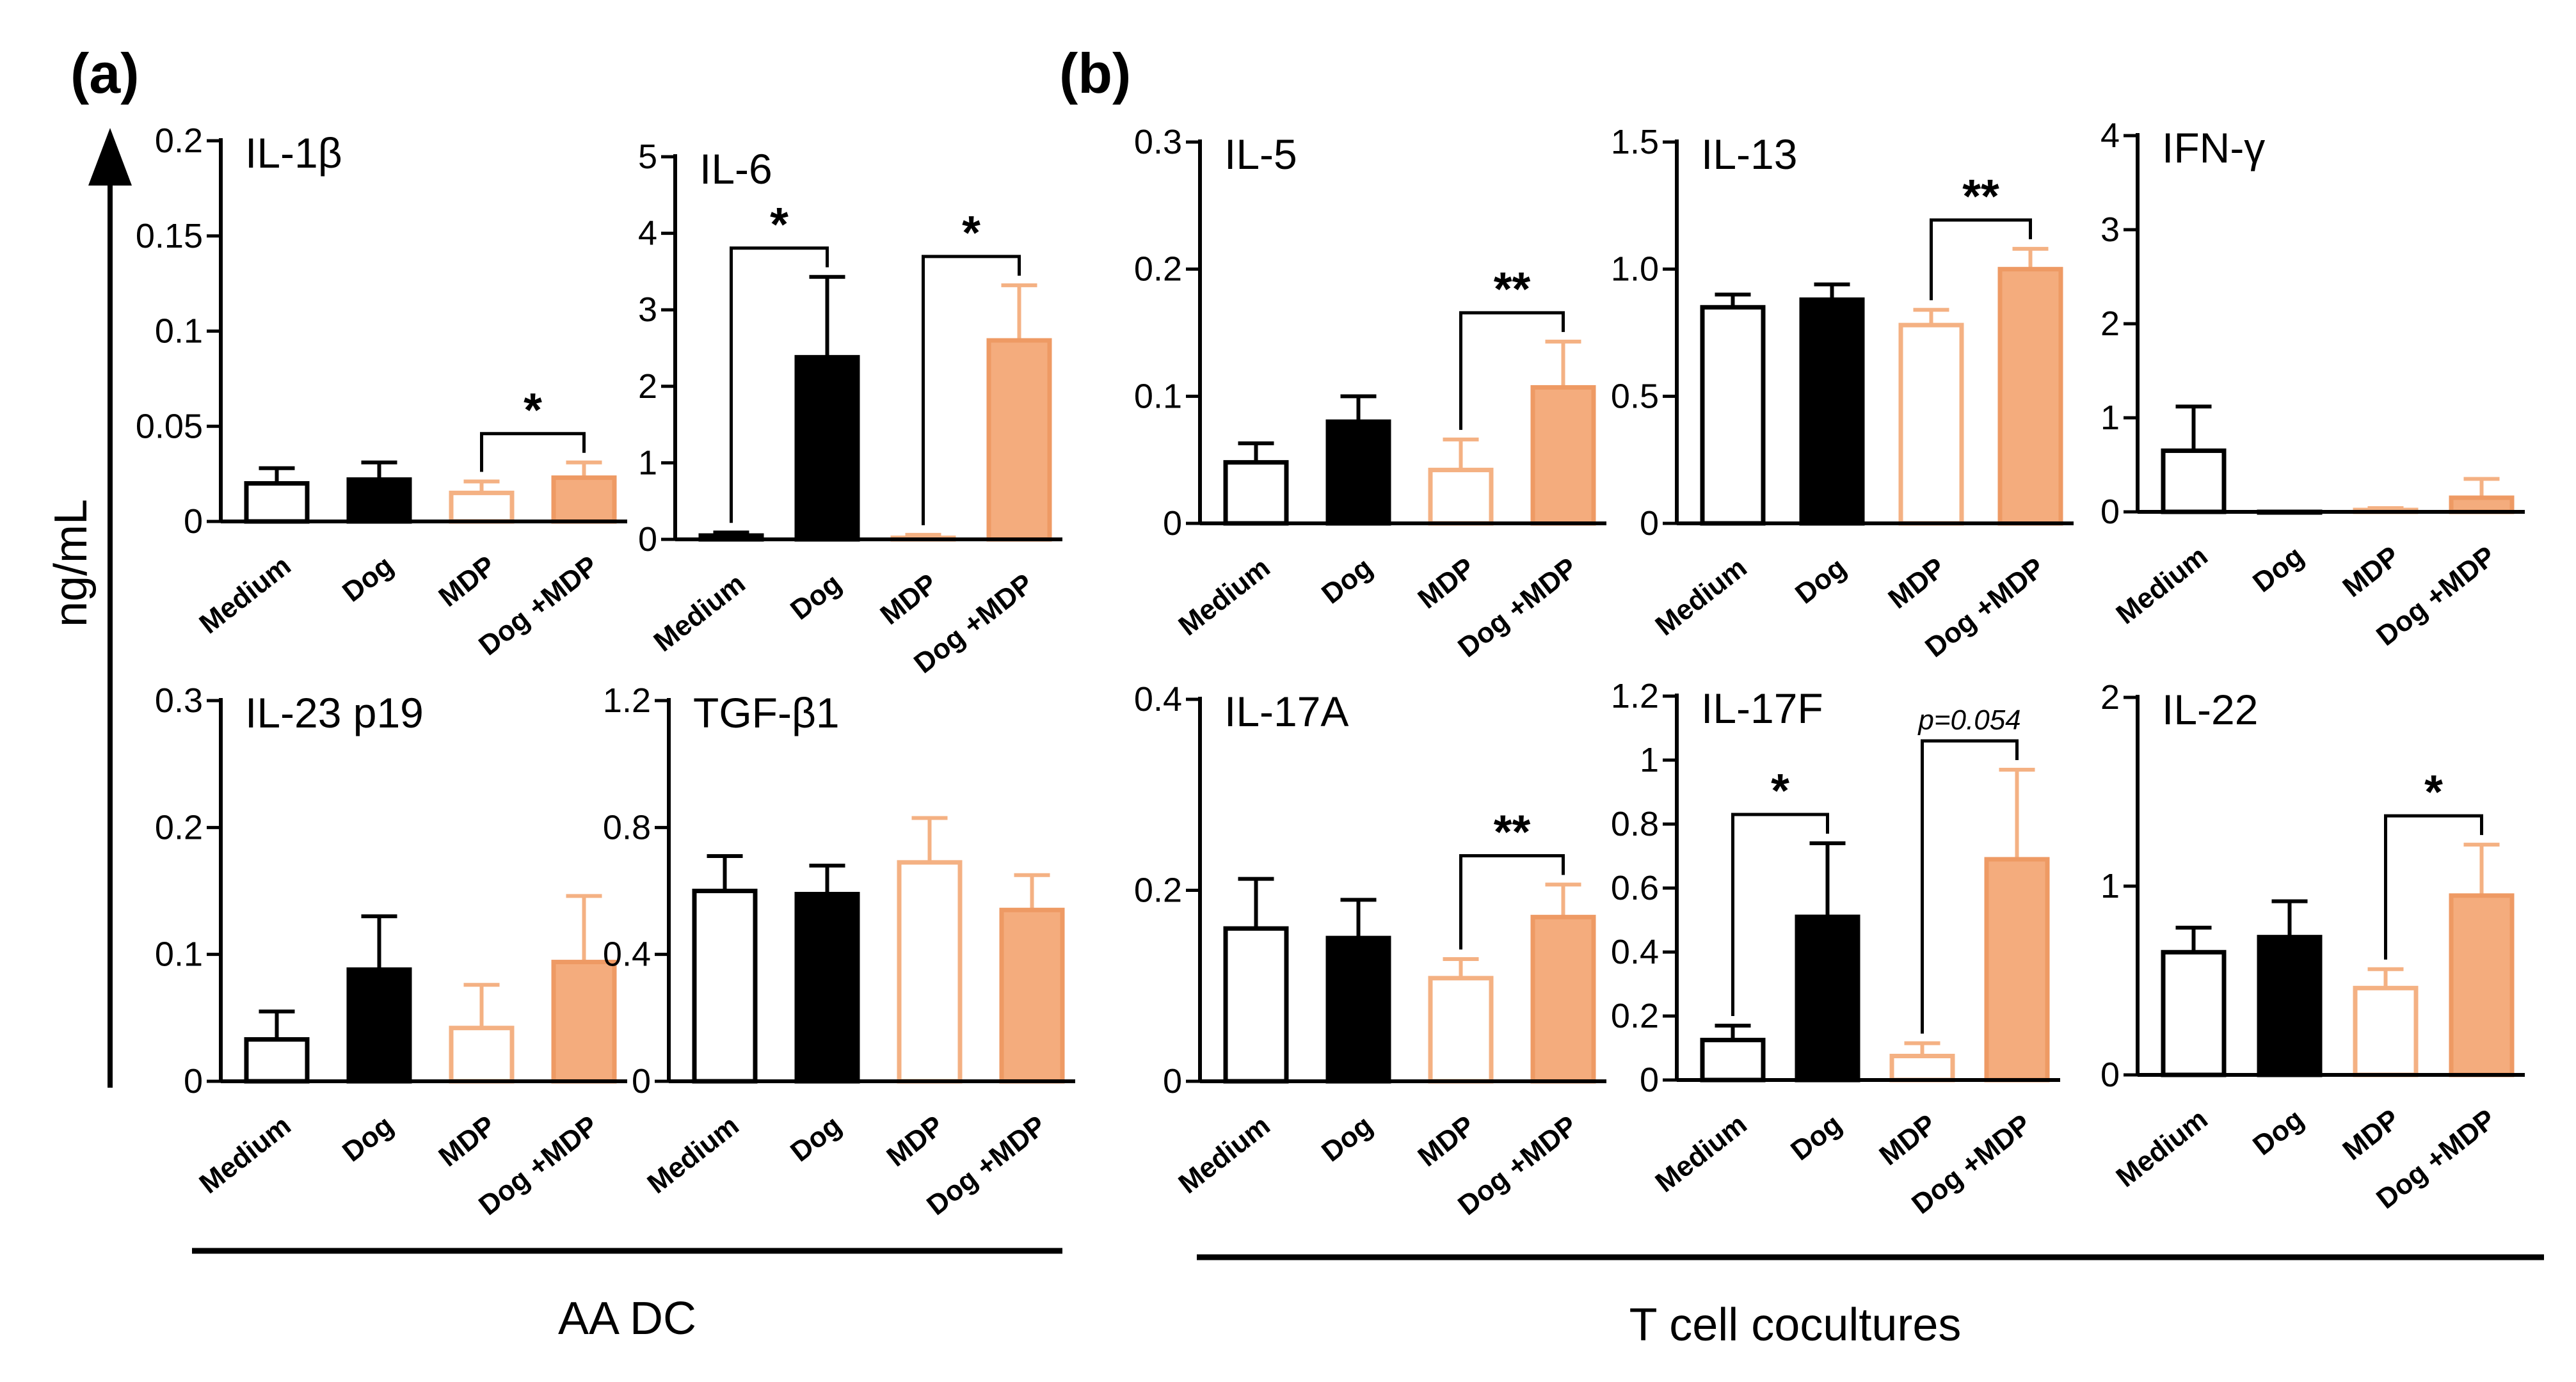 Image resolution: width=2576 pixels, height=1382 pixels. I want to click on significance-label: **, so click(1512, 288).